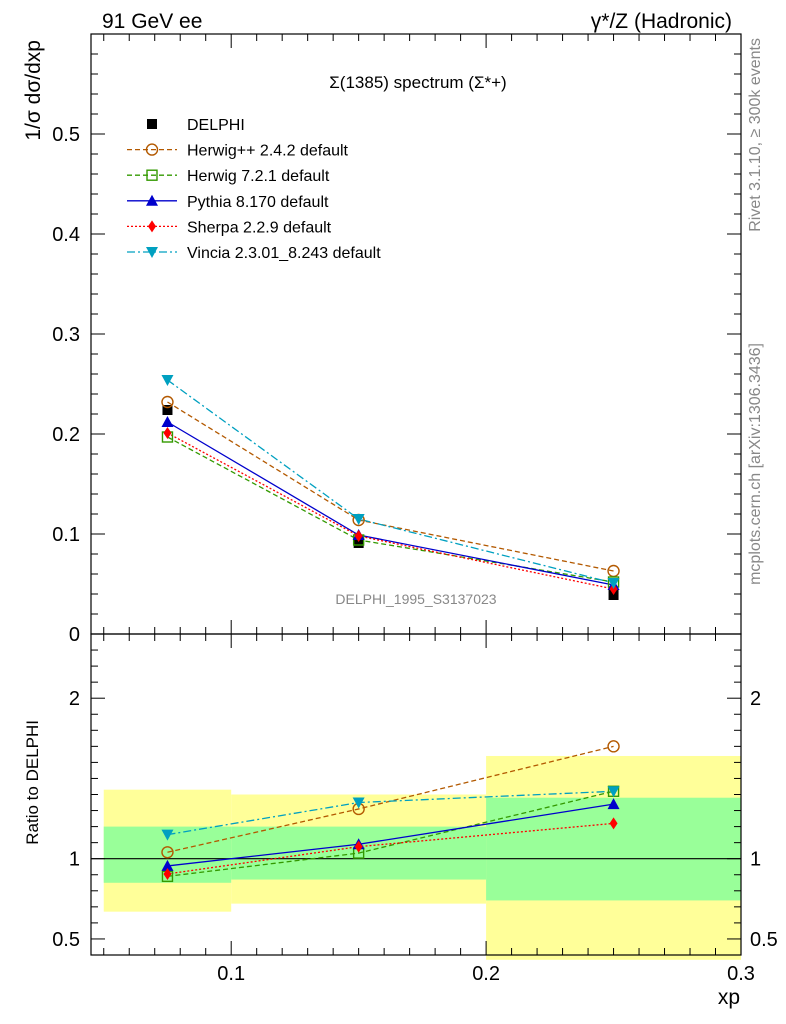  What do you see at coordinates (66, 135) in the screenshot?
I see `main-ytick-label: 0.5` at bounding box center [66, 135].